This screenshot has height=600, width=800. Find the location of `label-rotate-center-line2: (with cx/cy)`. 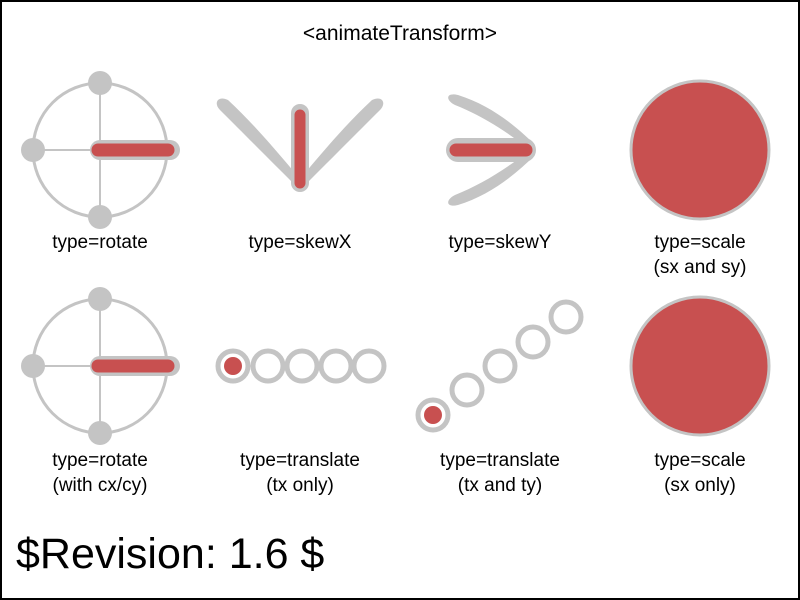

label-rotate-center-line2: (with cx/cy) is located at coordinates (100, 485).